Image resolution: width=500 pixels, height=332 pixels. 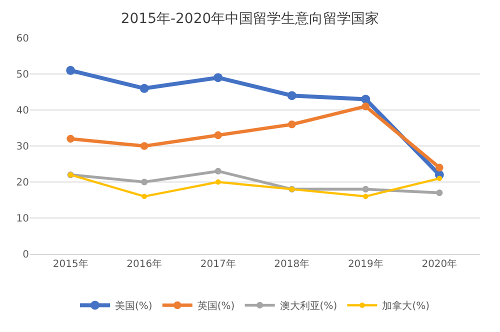 I want to click on x-tick-label: 2017年, so click(x=218, y=264).